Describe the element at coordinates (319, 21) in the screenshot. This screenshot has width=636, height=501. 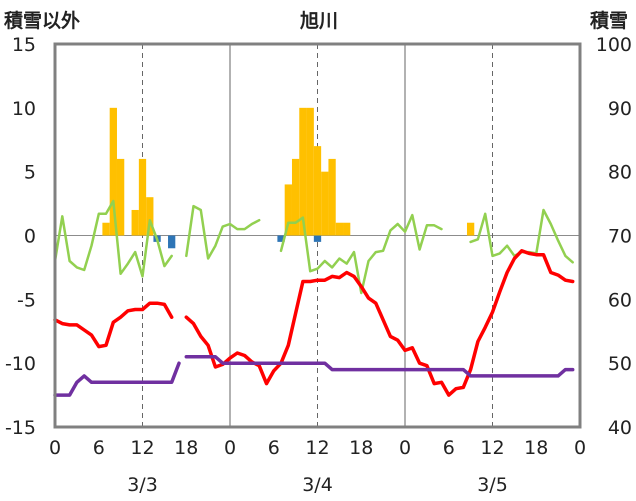
I see `chart-title: 旭川` at that location.